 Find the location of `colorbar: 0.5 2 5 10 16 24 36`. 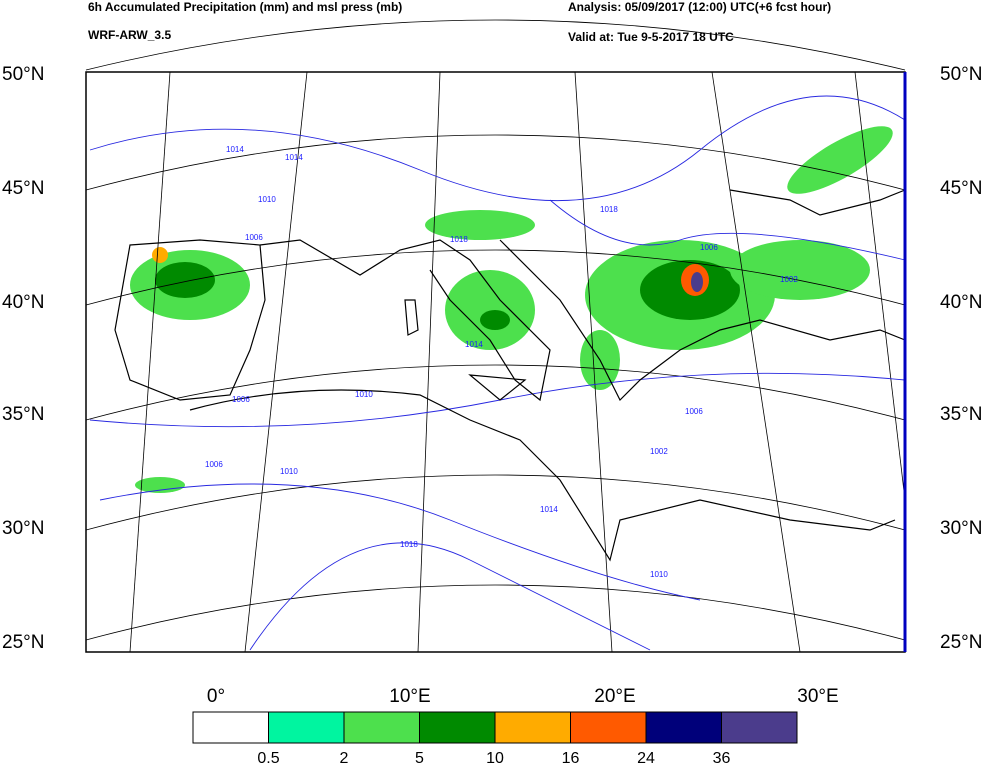

colorbar: 0.5 2 5 10 16 24 36 is located at coordinates (495, 739).